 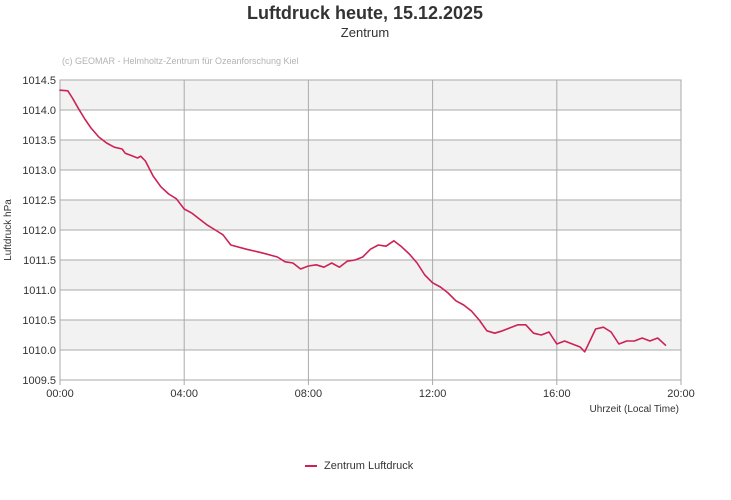 I want to click on y-tick-label: 1011.5, so click(x=39, y=261).